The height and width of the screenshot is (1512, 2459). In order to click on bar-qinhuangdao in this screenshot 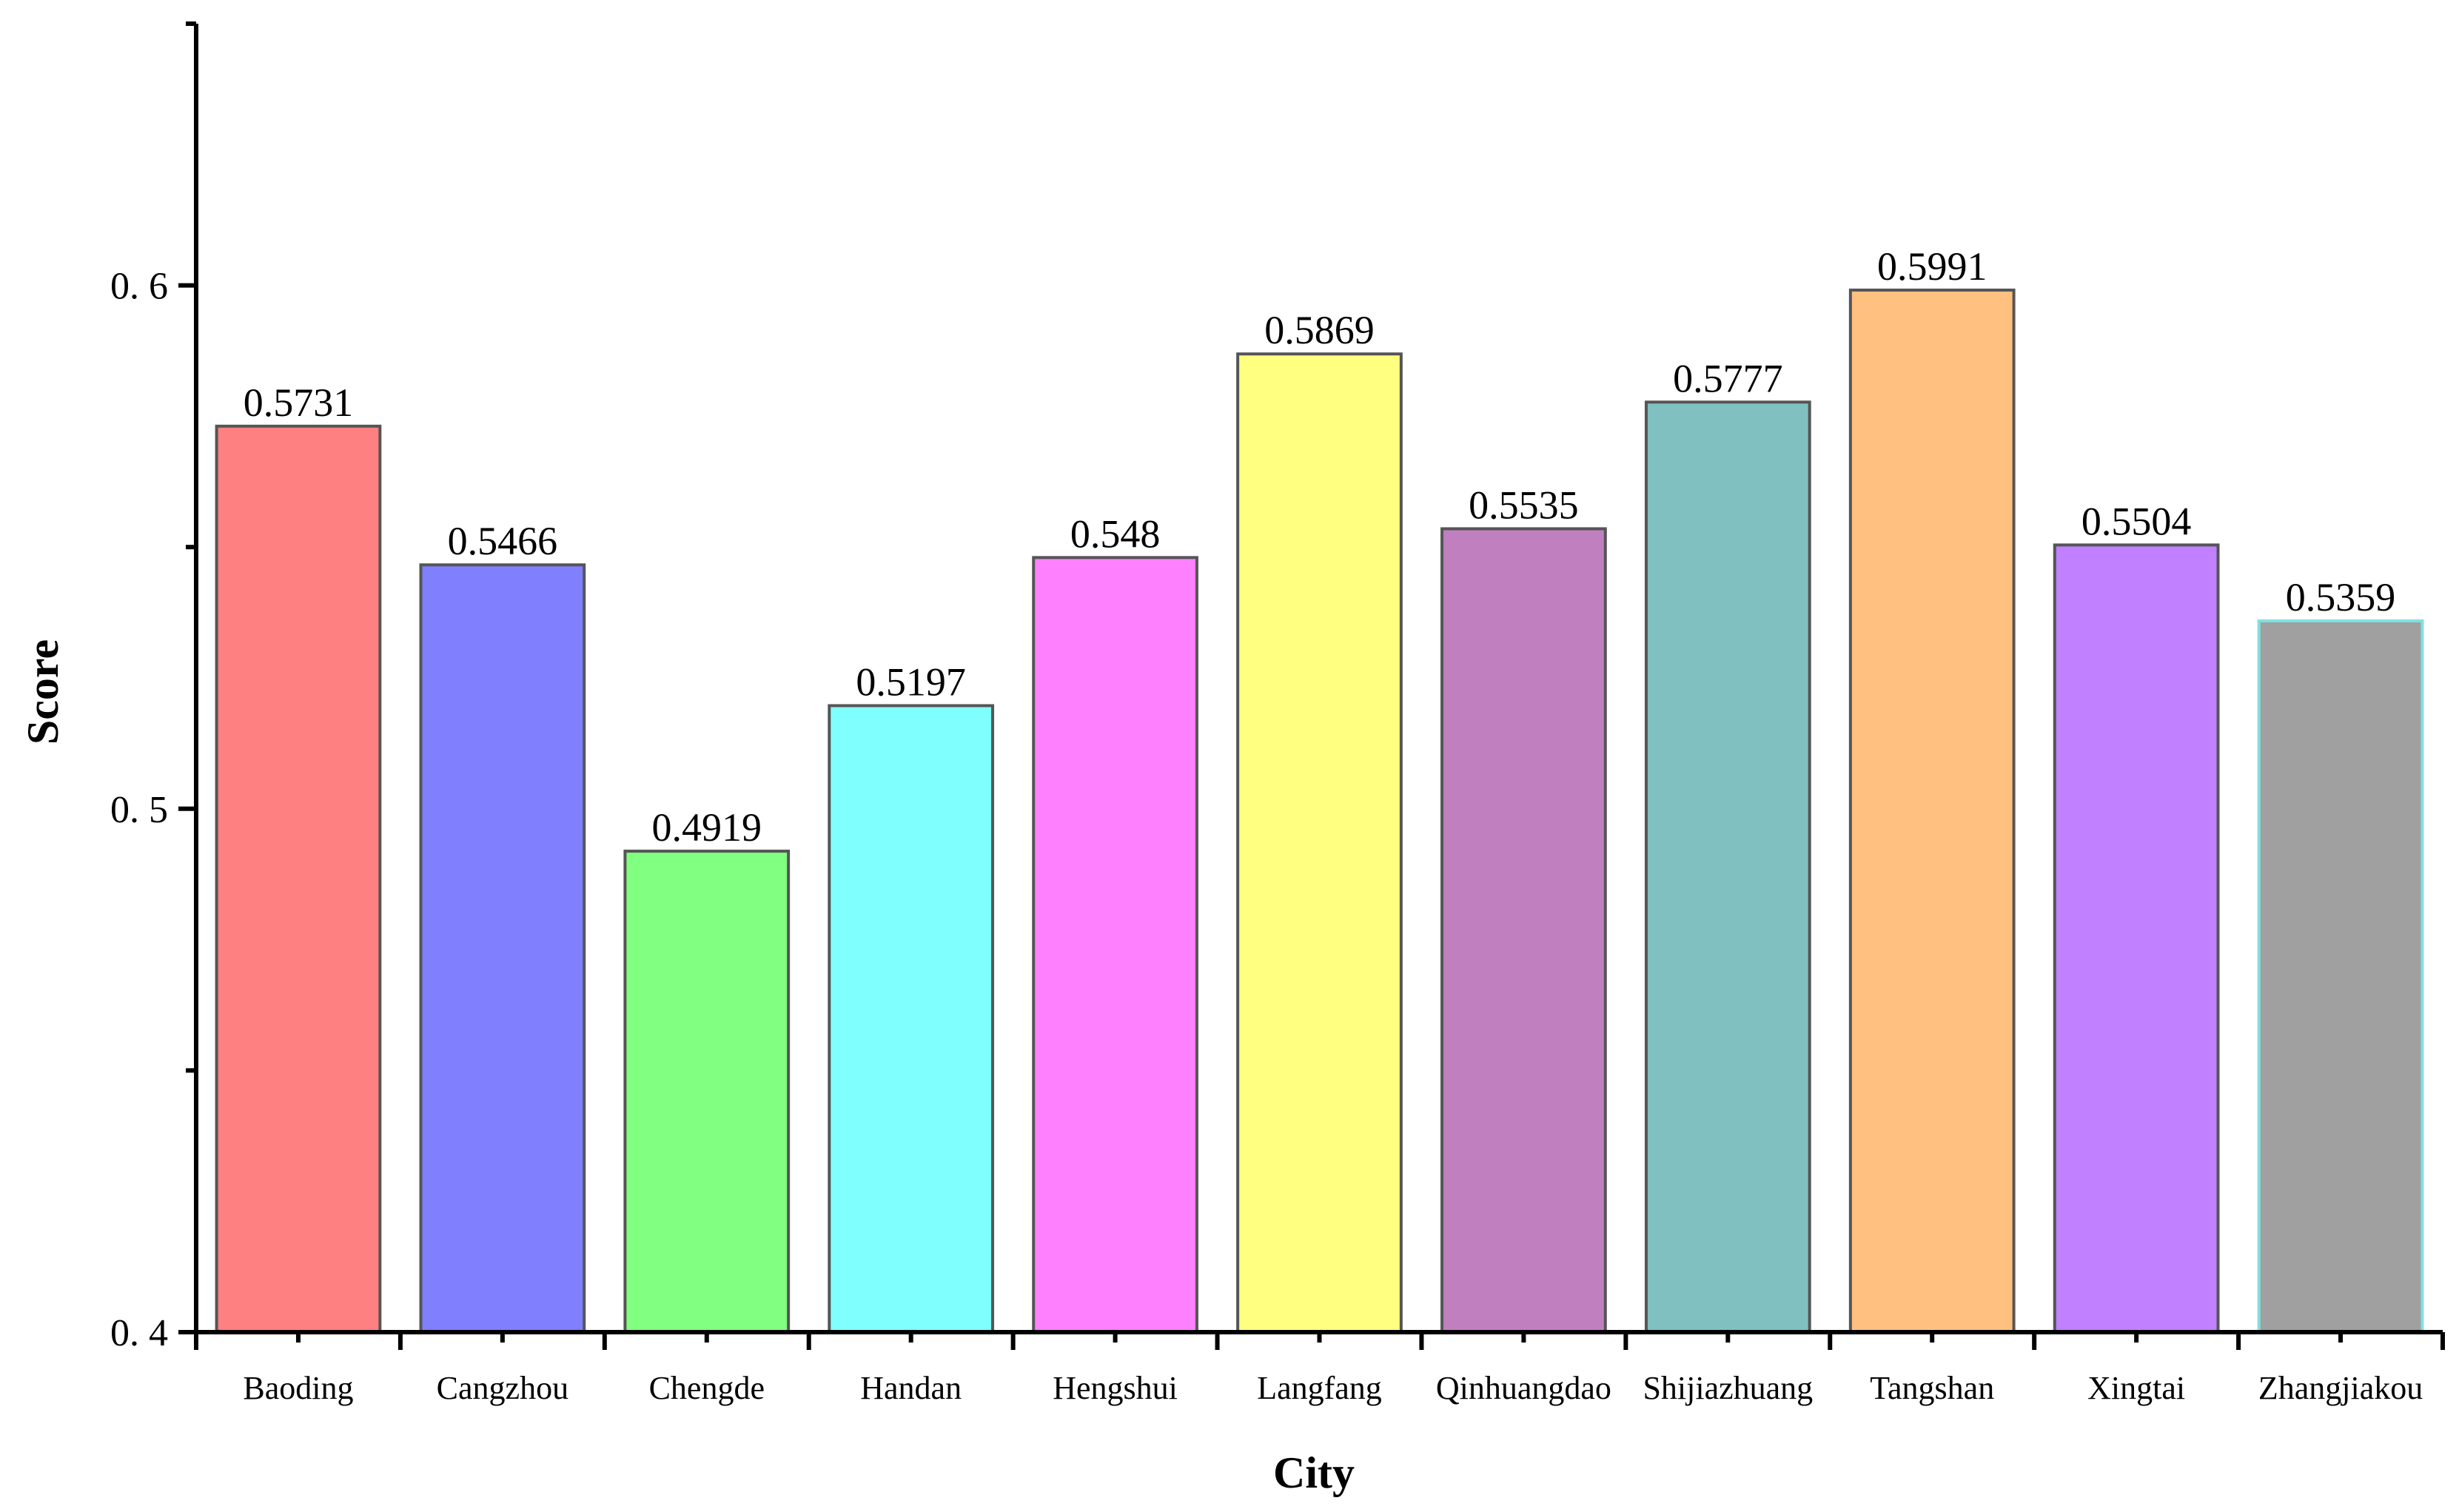, I will do `click(1523, 930)`.